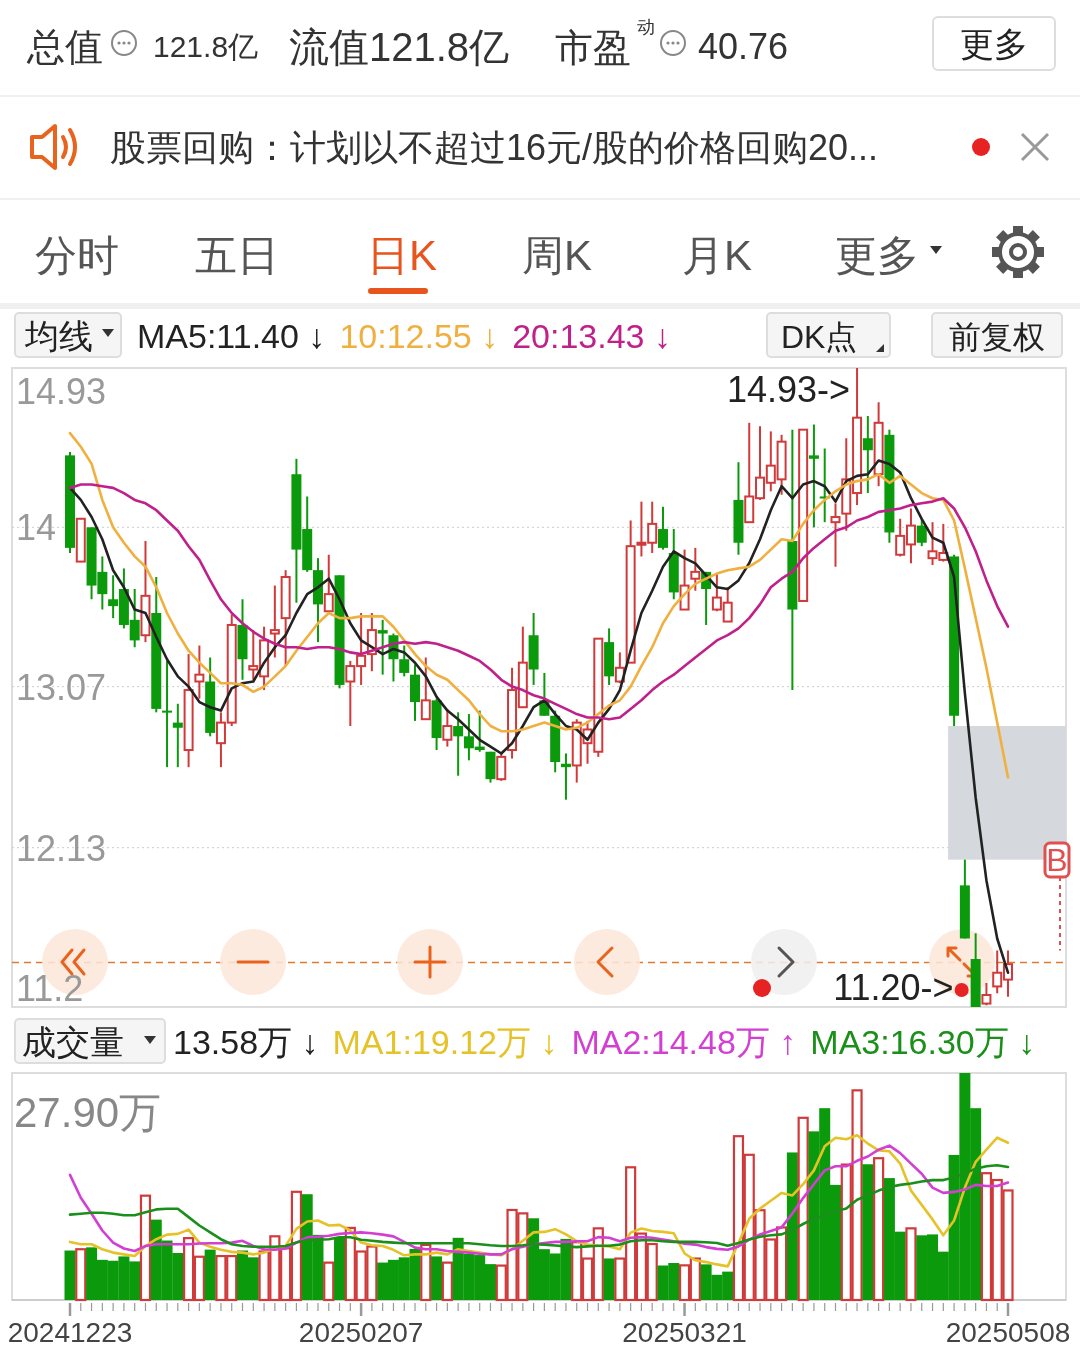 The image size is (1080, 1350). What do you see at coordinates (246, 1042) in the screenshot?
I see `text: 13.58万 ↓` at bounding box center [246, 1042].